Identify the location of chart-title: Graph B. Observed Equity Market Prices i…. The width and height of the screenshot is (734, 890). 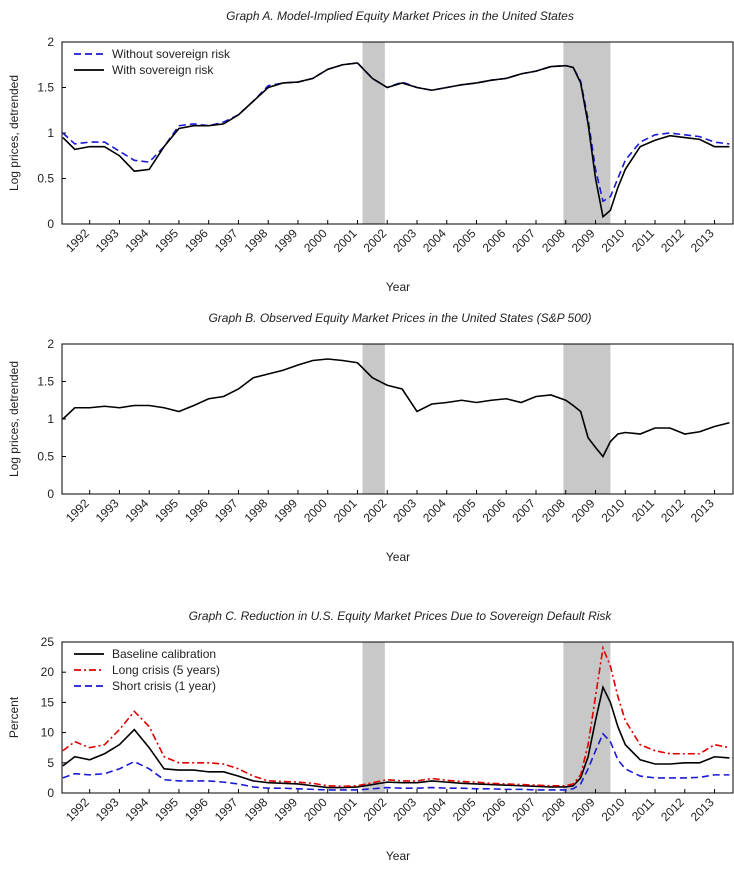
(399, 318).